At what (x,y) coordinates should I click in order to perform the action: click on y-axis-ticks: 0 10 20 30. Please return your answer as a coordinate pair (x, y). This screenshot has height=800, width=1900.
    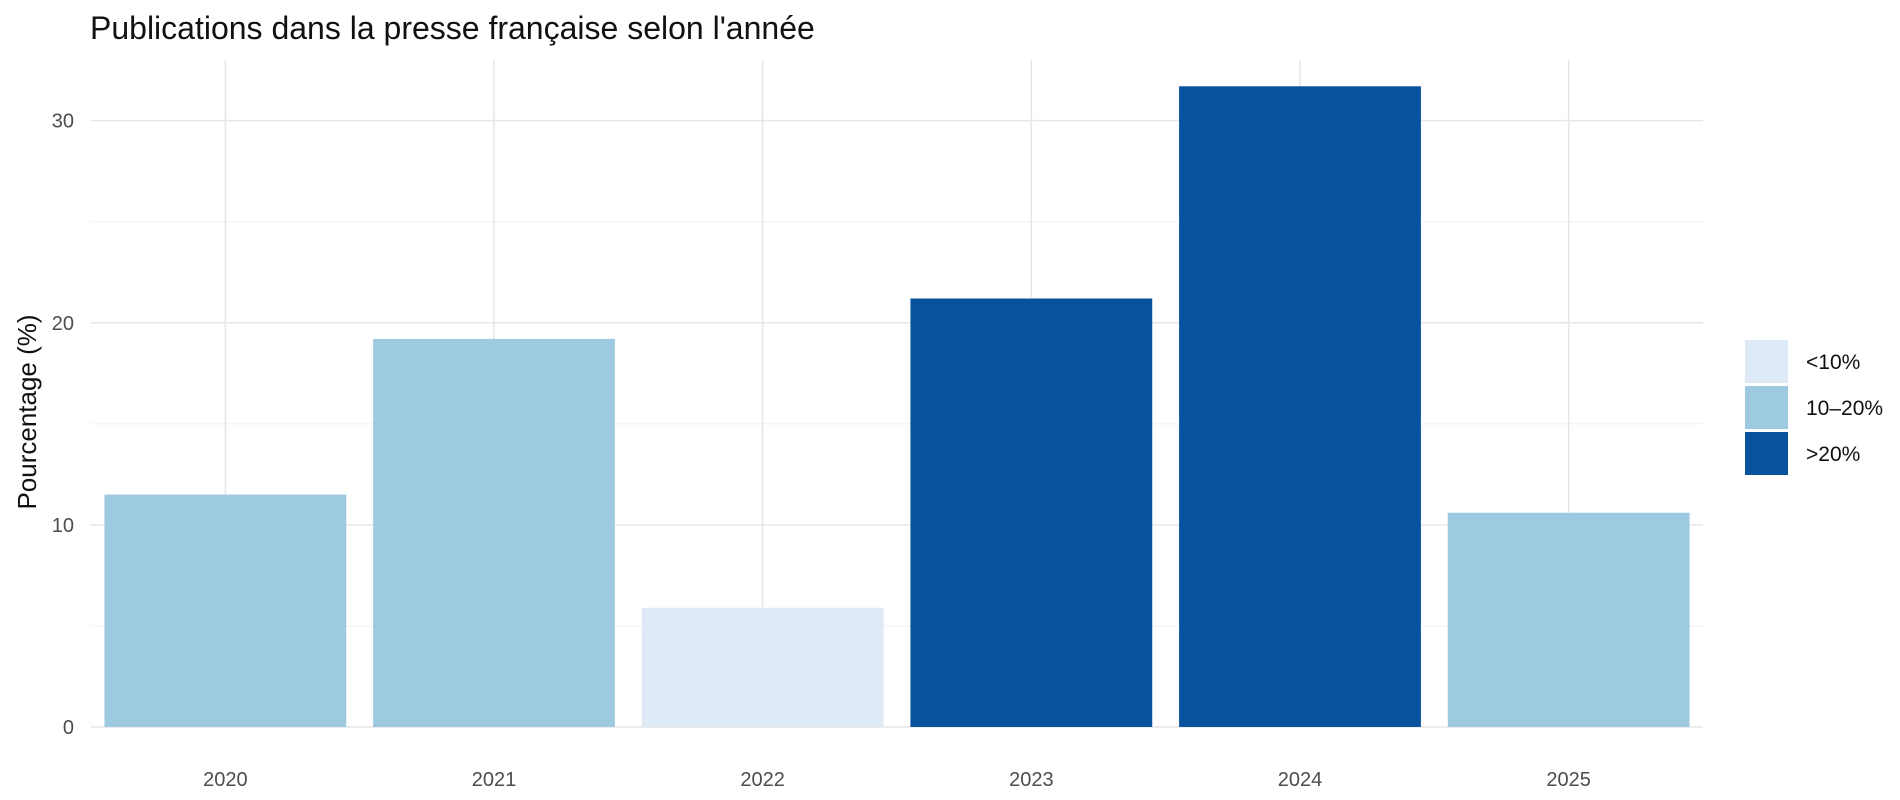
    Looking at the image, I should click on (63, 425).